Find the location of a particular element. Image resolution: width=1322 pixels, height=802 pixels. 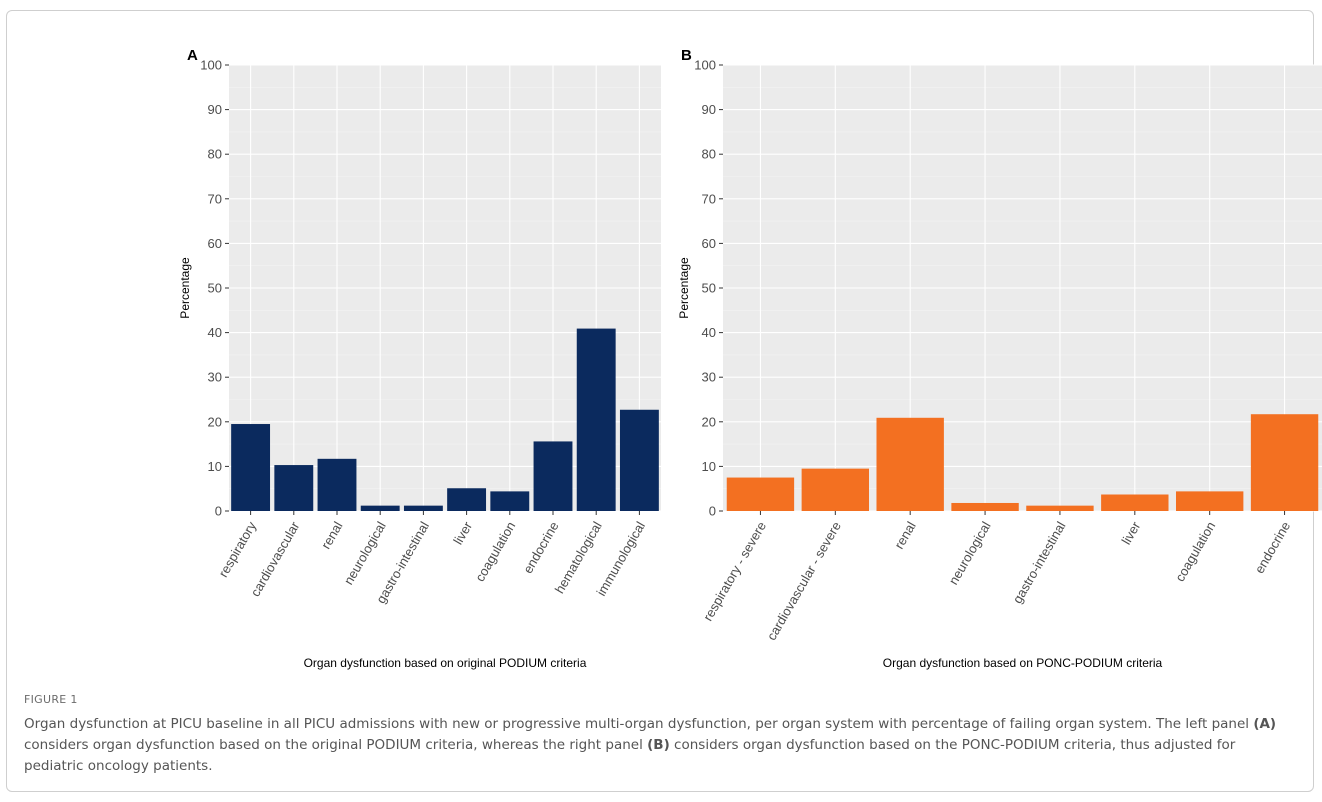

bar-hematological is located at coordinates (596, 419).